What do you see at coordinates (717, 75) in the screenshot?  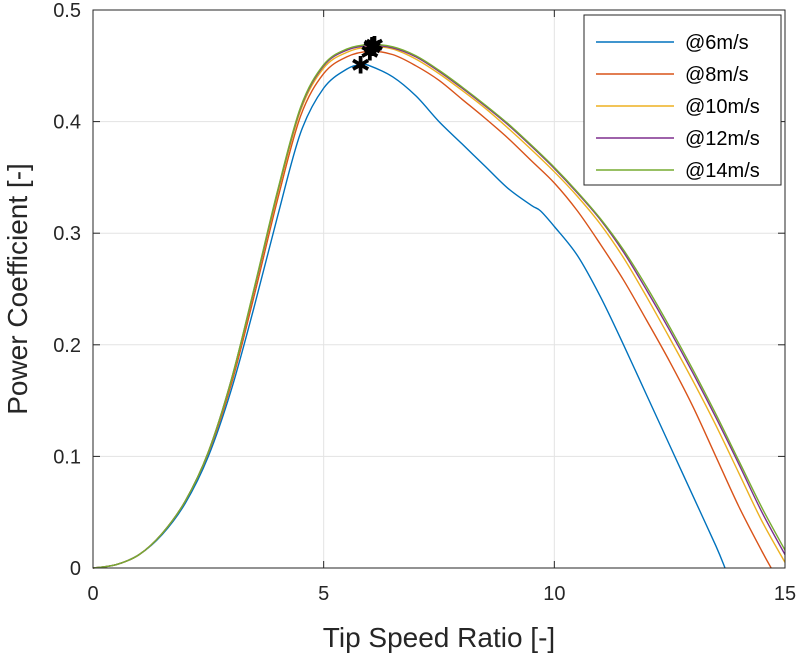 I see `legend-label: @8m/s` at bounding box center [717, 75].